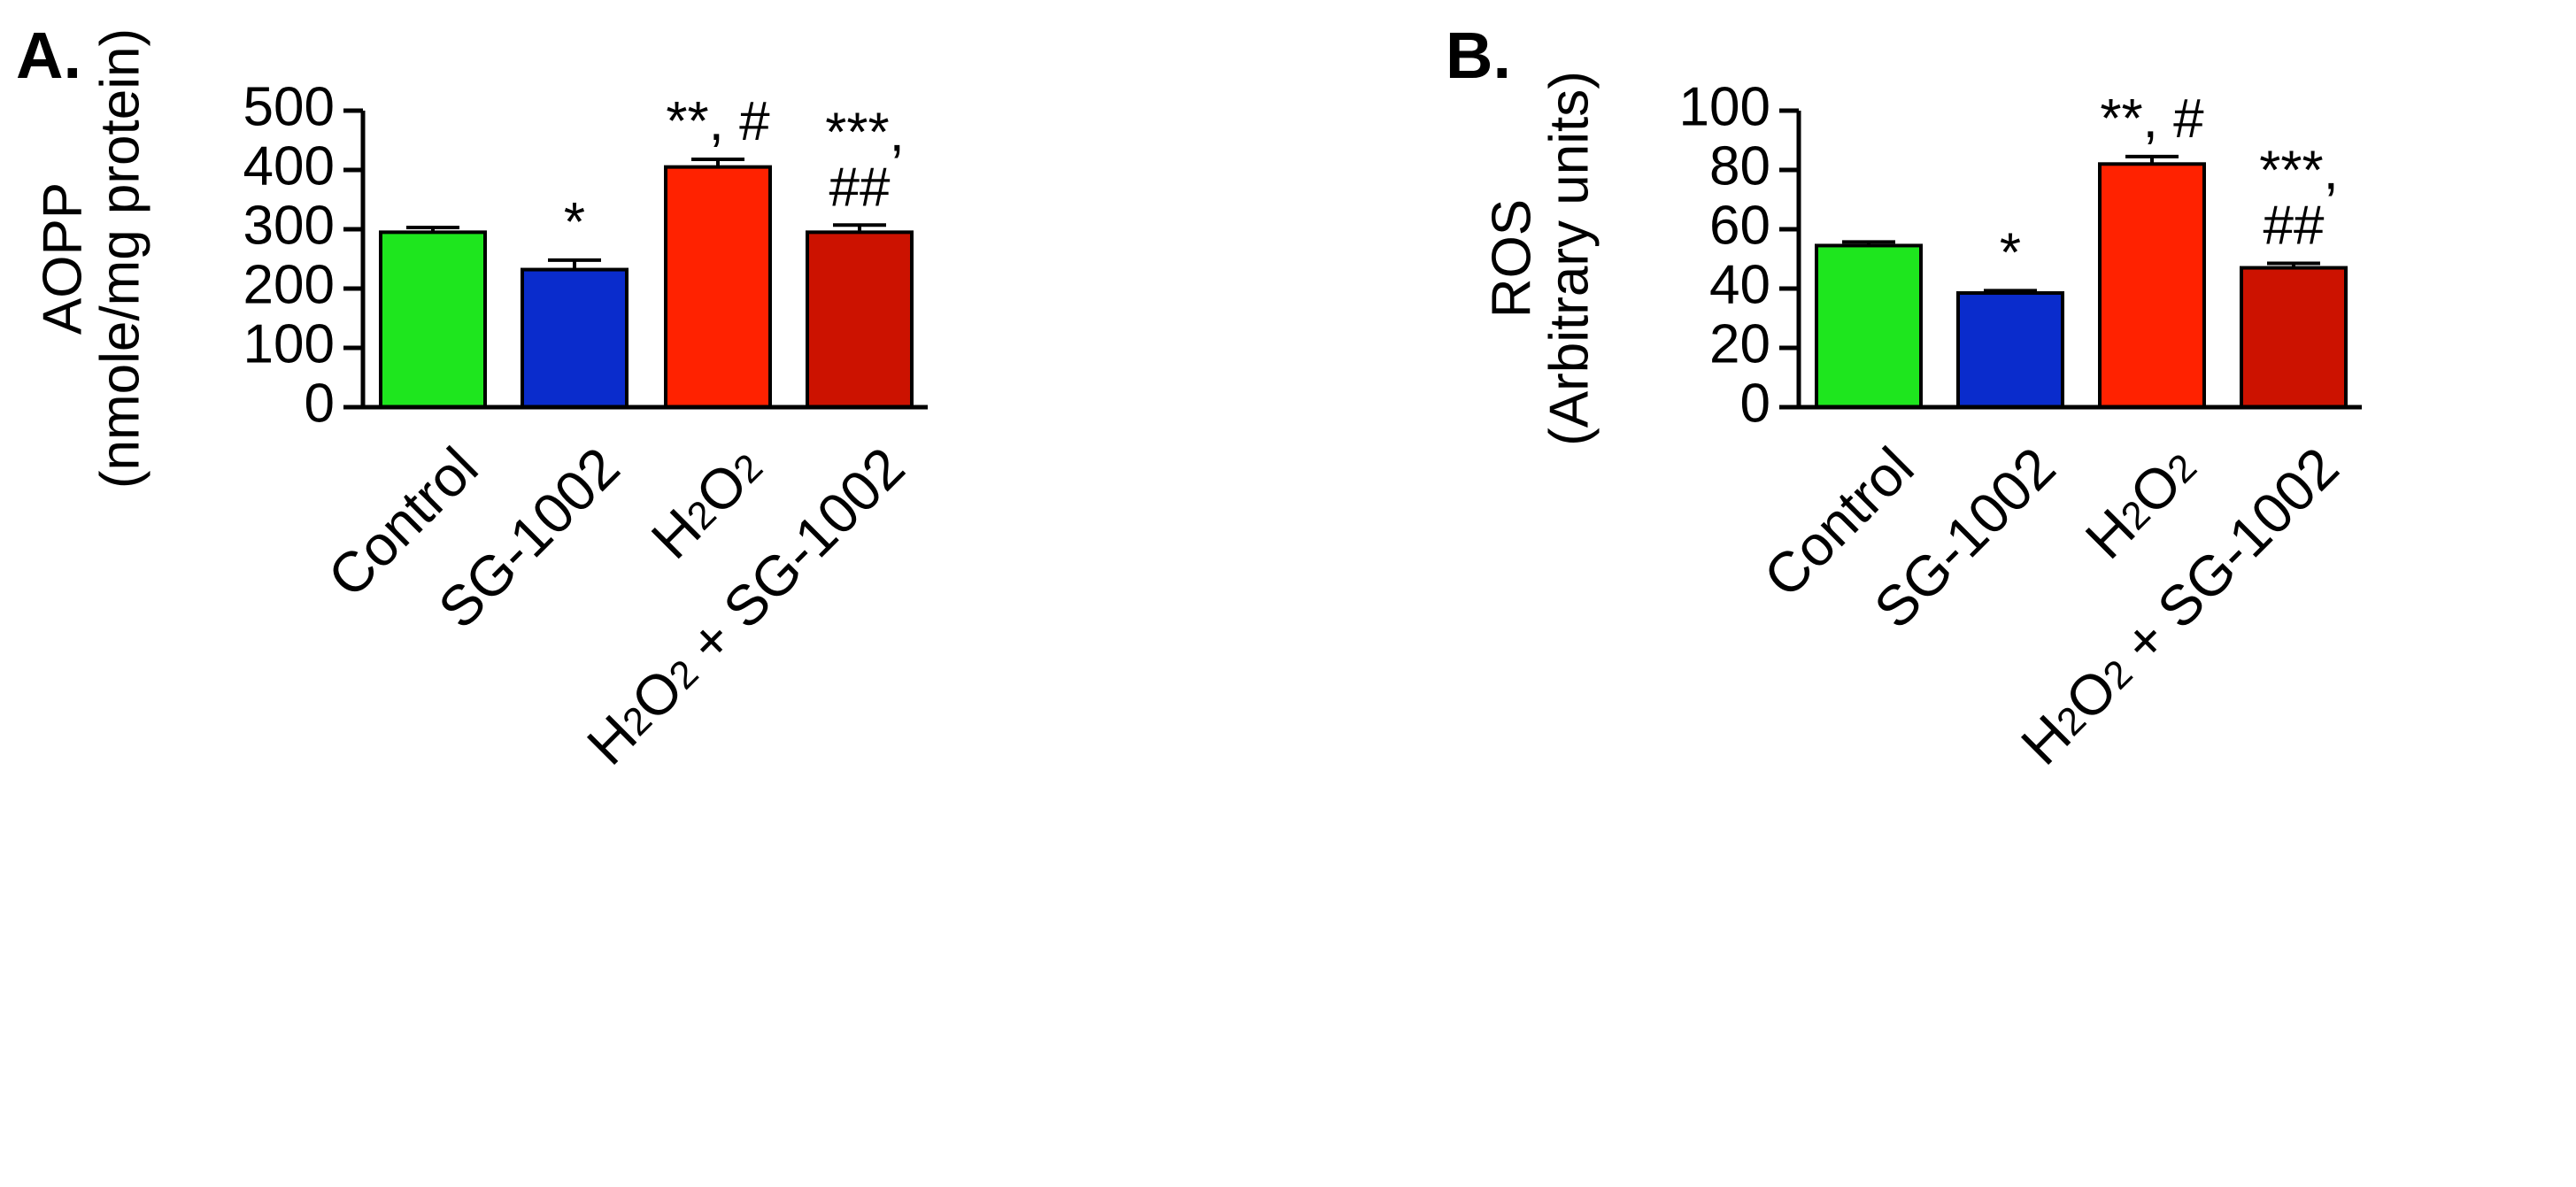  I want to click on panel-label: B., so click(1478, 55).